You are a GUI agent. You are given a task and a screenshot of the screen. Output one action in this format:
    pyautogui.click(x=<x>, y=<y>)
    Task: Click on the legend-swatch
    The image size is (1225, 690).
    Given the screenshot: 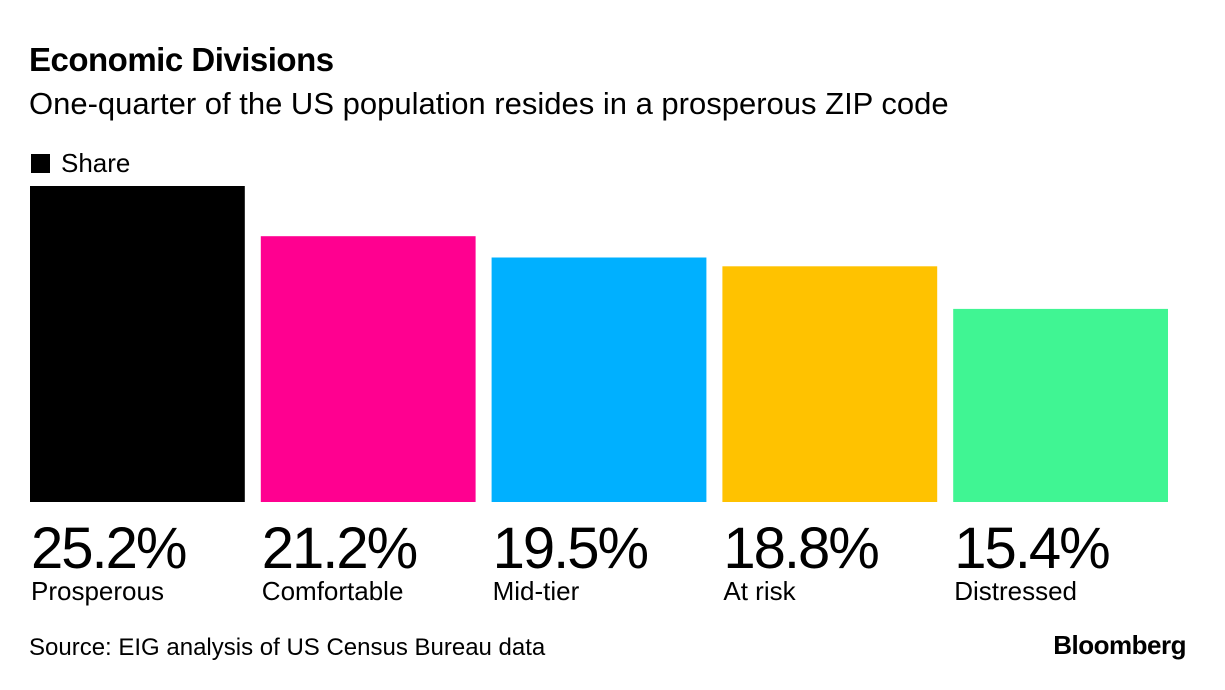 What is the action you would take?
    pyautogui.click(x=40, y=163)
    